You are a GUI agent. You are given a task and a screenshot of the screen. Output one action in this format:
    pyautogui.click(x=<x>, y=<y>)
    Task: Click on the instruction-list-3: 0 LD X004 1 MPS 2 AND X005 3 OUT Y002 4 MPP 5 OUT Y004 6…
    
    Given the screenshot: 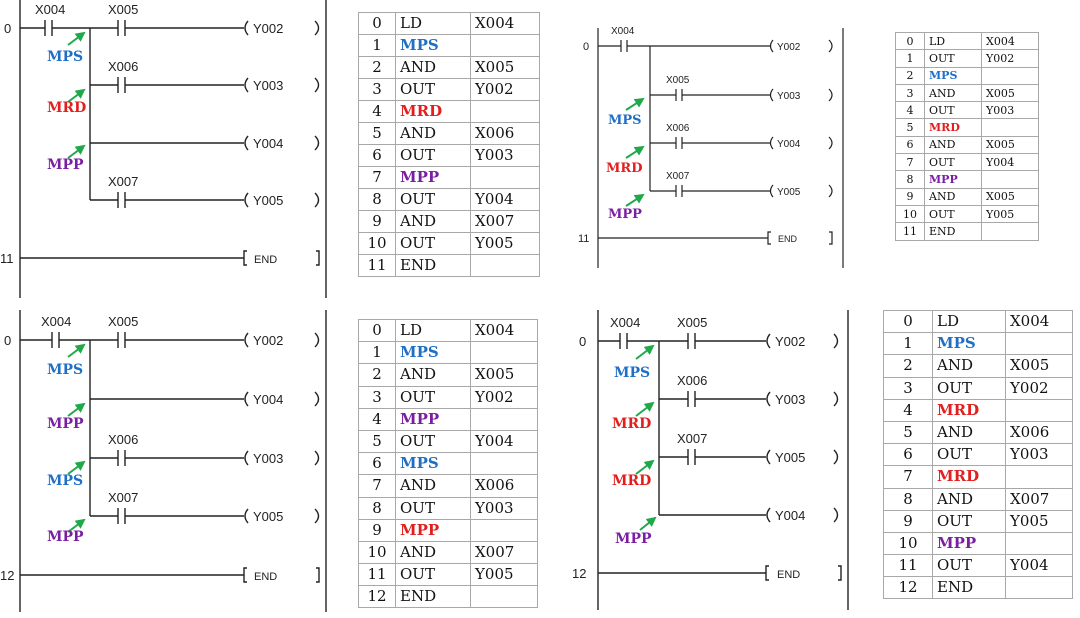 What is the action you would take?
    pyautogui.click(x=448, y=463)
    